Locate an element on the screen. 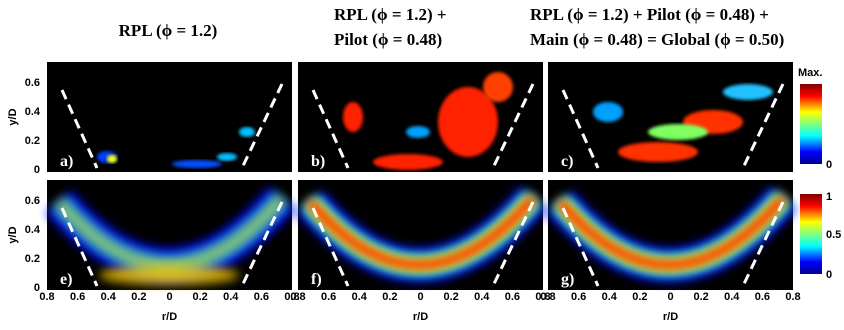  column-title: Main (ϕ = 0.48) = Global (ϕ = 0.50) is located at coordinates (657, 39).